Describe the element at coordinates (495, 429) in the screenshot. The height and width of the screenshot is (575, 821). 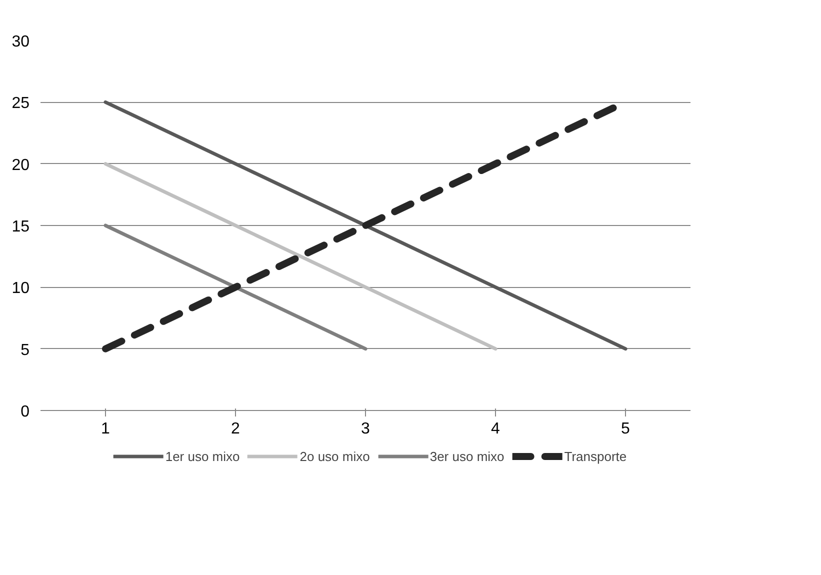
I see `x-tick-label: 4` at that location.